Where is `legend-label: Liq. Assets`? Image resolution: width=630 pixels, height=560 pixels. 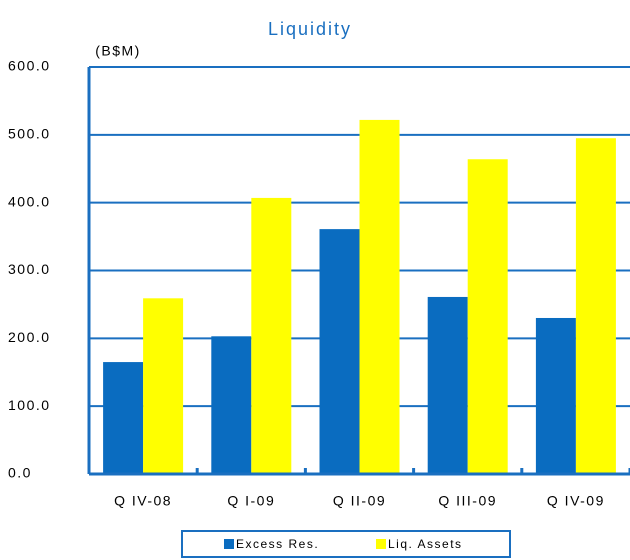
legend-label: Liq. Assets is located at coordinates (425, 544).